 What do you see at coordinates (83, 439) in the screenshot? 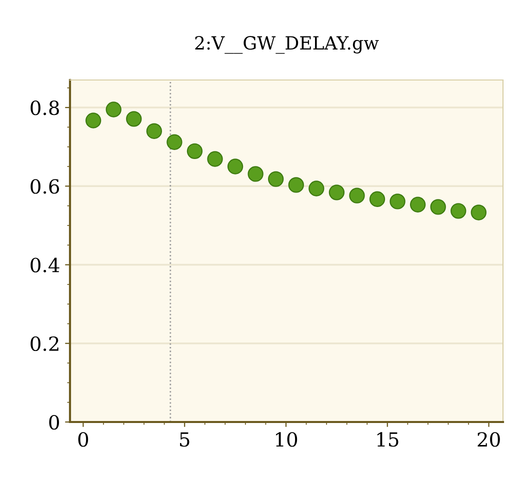
I see `x-tick-label: 0` at bounding box center [83, 439].